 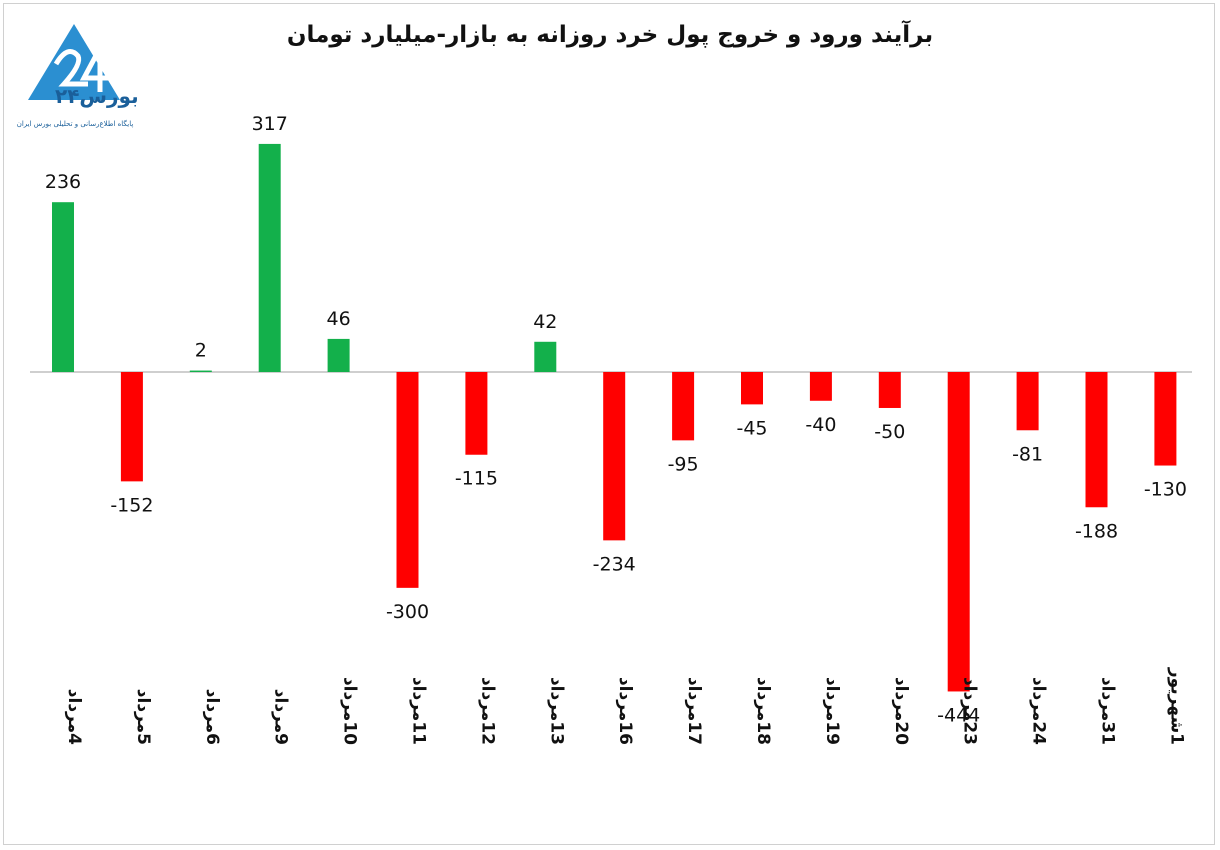 I want to click on category-label-7: 13مرداد, so click(x=556, y=711).